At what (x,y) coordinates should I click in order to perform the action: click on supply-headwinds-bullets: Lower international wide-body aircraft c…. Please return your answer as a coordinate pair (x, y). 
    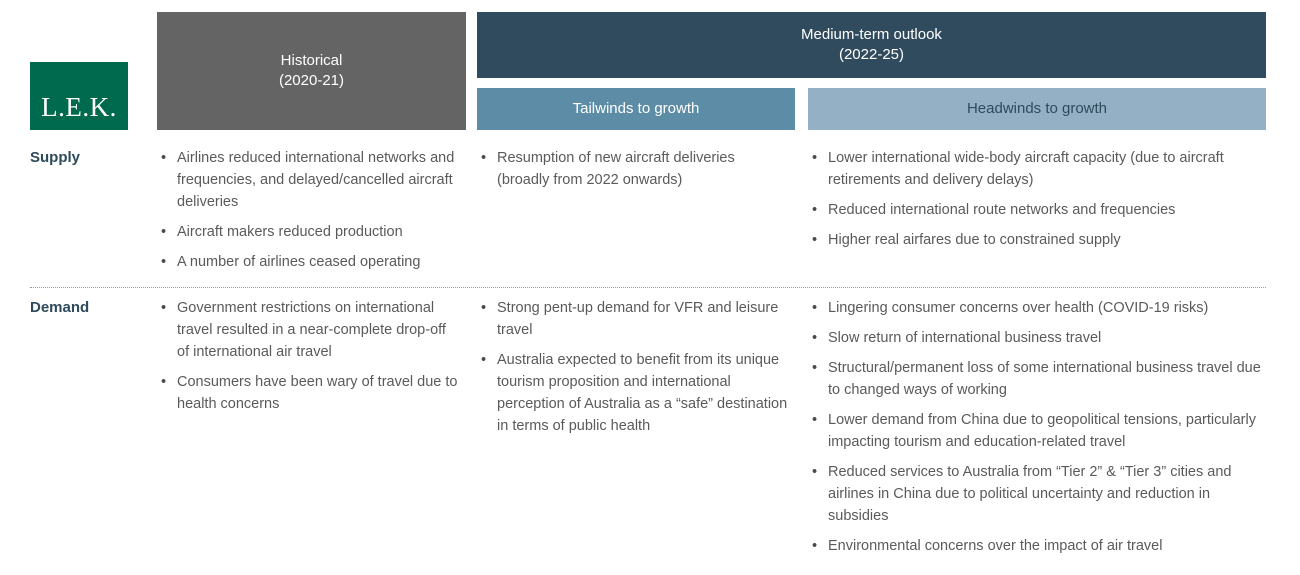
    Looking at the image, I should click on (1037, 214).